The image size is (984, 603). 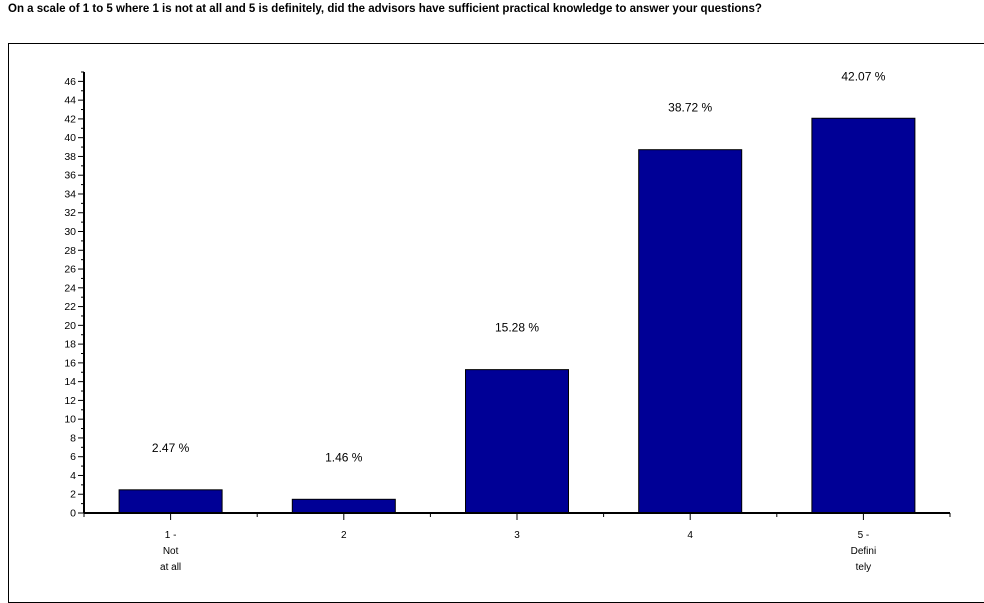 What do you see at coordinates (344, 535) in the screenshot?
I see `x-tick-label: 2` at bounding box center [344, 535].